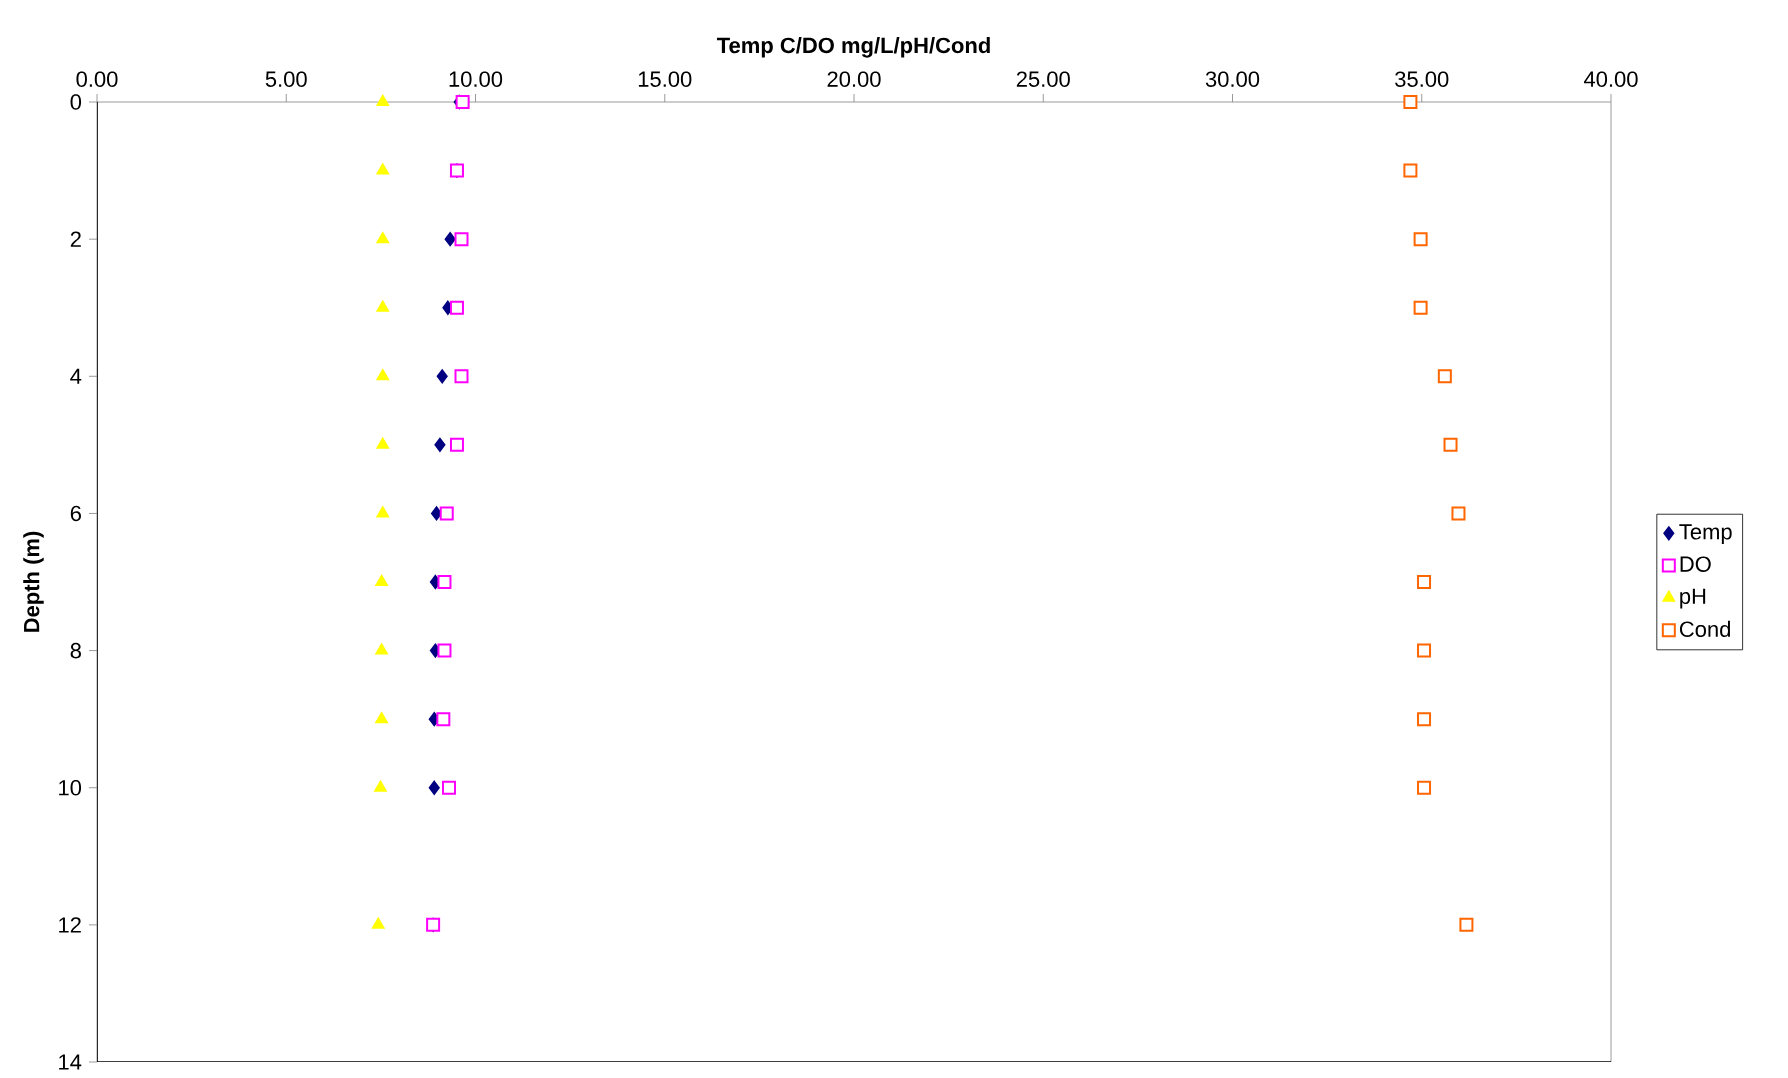 Image resolution: width=1788 pixels, height=1078 pixels. What do you see at coordinates (70, 787) in the screenshot?
I see `y-tick-label: 10` at bounding box center [70, 787].